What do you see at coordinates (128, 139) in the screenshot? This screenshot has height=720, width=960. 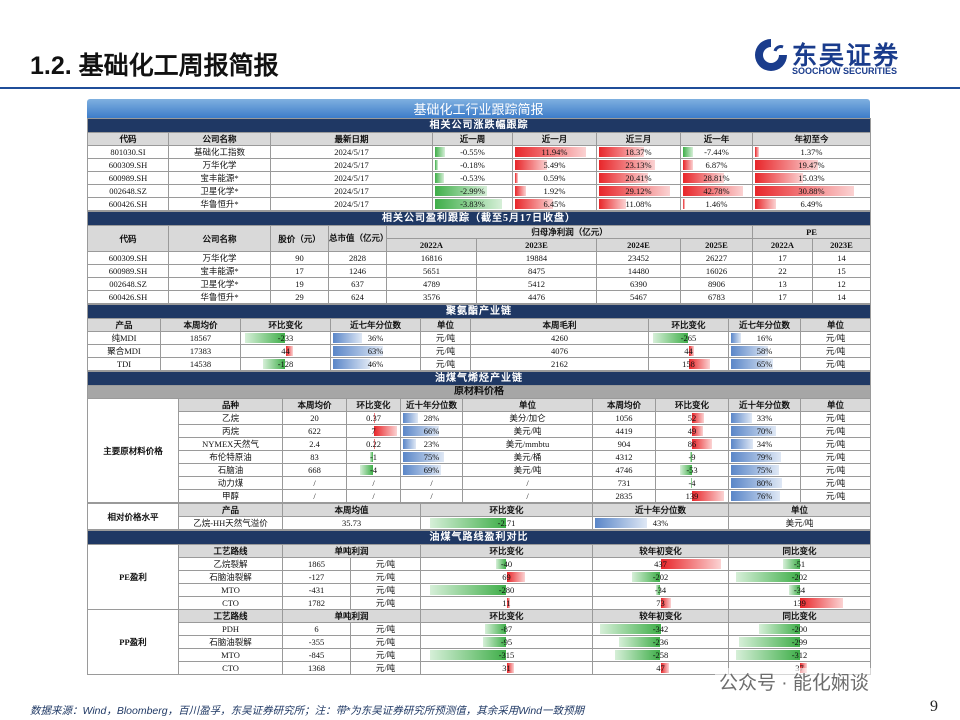 I see `column-header: 代码` at bounding box center [128, 139].